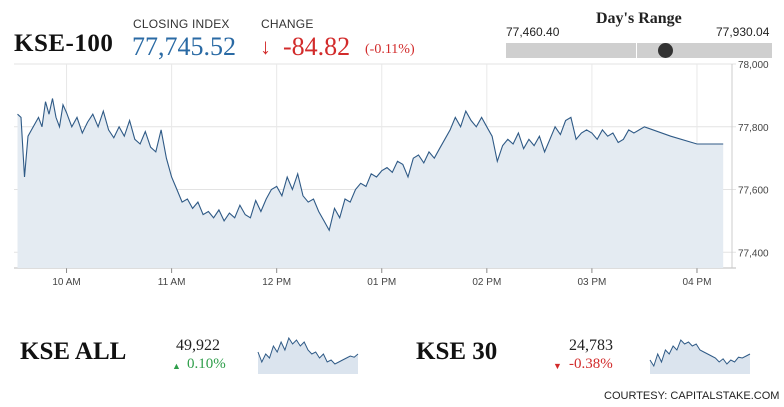 The width and height of the screenshot is (784, 407). What do you see at coordinates (697, 282) in the screenshot?
I see `x-tick-label: 04 PM` at bounding box center [697, 282].